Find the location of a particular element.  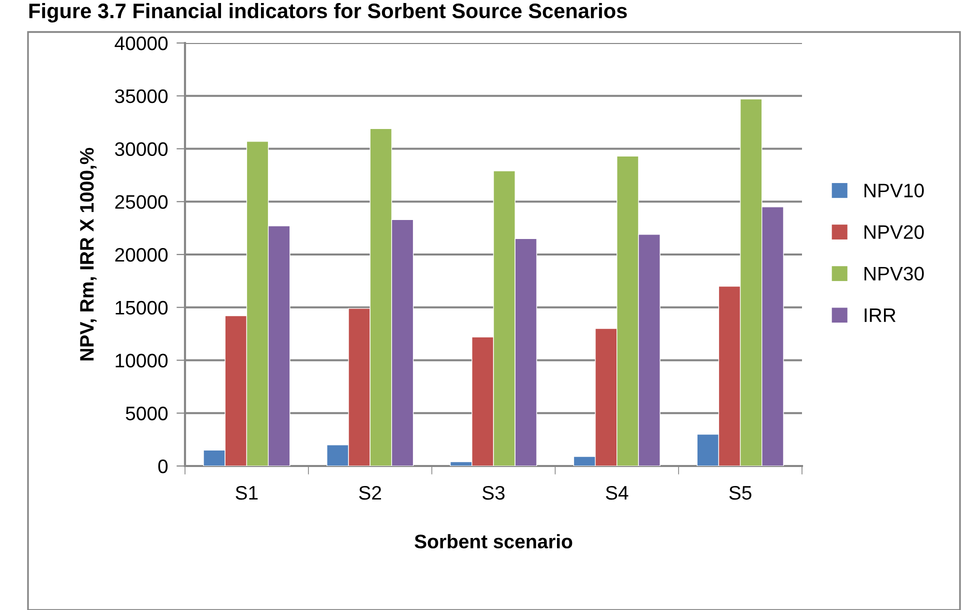

y-tick-label: 10000 is located at coordinates (142, 361).